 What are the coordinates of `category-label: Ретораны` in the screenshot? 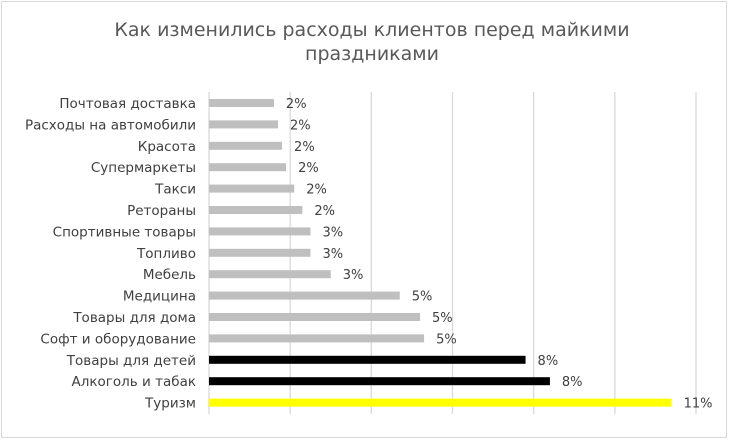 It's located at (161, 211).